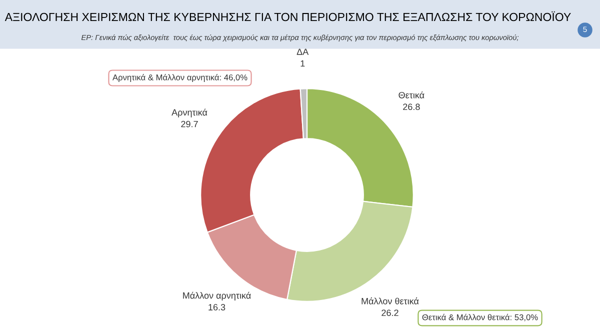 Image resolution: width=600 pixels, height=333 pixels. I want to click on data-label: 1, so click(302, 63).